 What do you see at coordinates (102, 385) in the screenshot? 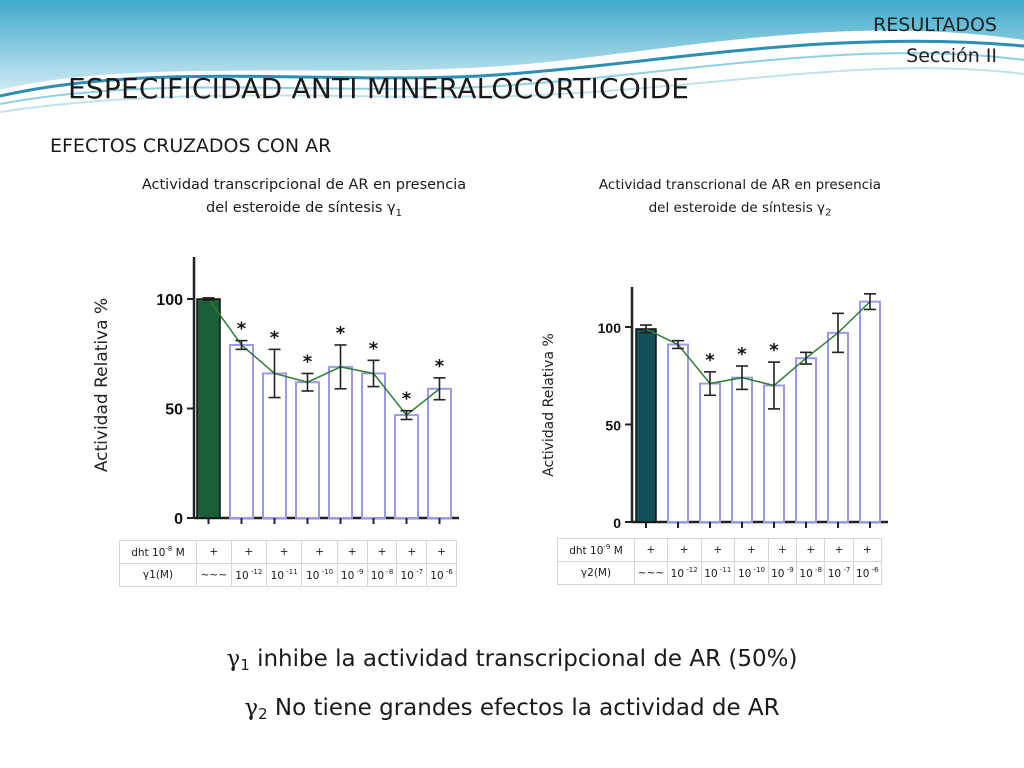
I see `chart-1-y-axis-label: Actividad Relativa %` at bounding box center [102, 385].